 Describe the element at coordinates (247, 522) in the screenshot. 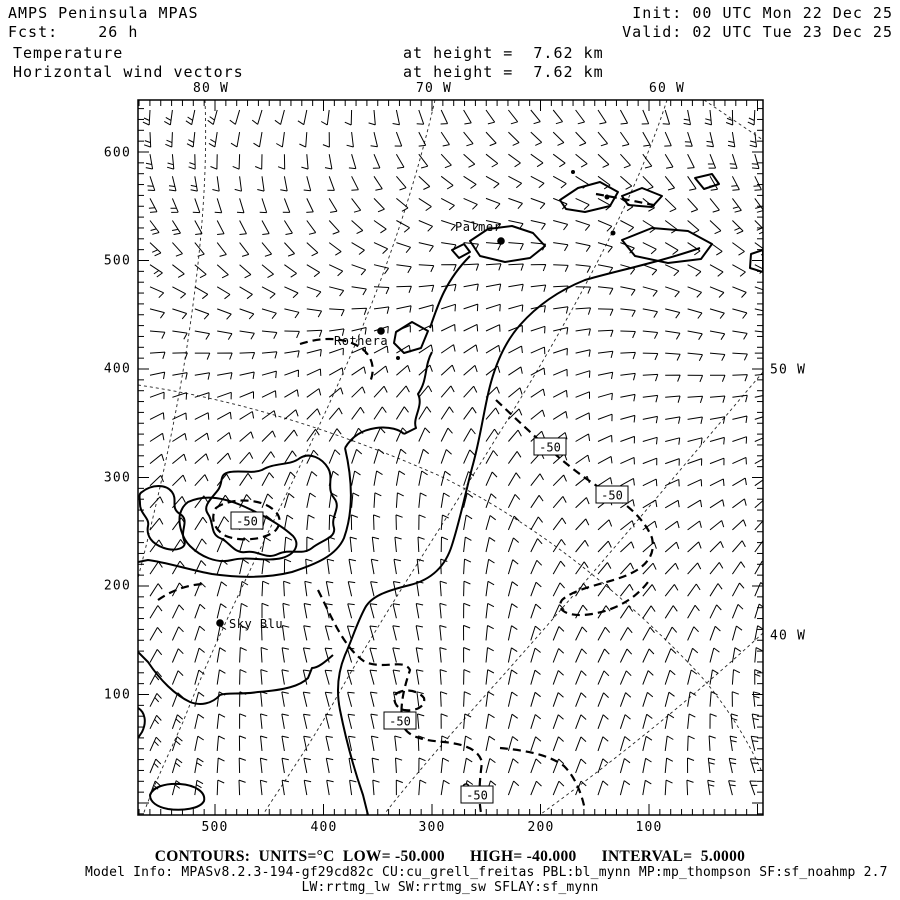

I see `contour-label: -50` at that location.